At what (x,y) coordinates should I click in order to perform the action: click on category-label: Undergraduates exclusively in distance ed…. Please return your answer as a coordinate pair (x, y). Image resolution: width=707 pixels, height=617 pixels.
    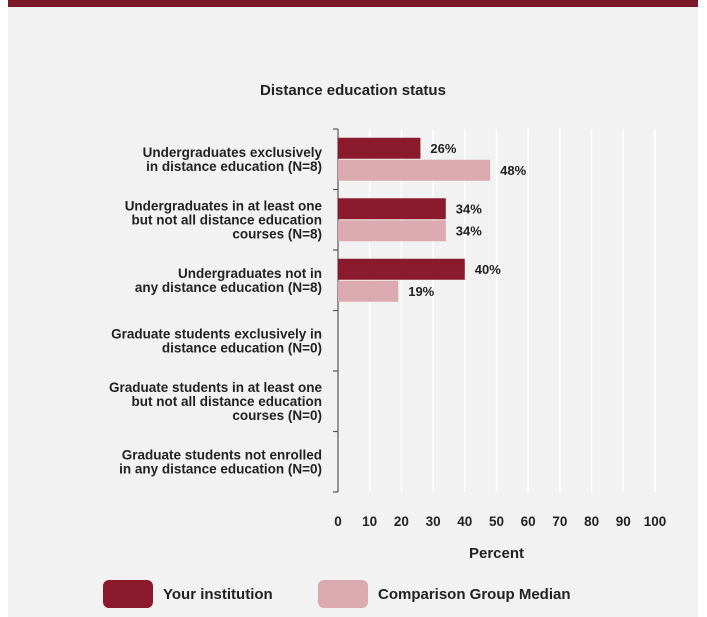
    Looking at the image, I should click on (233, 159).